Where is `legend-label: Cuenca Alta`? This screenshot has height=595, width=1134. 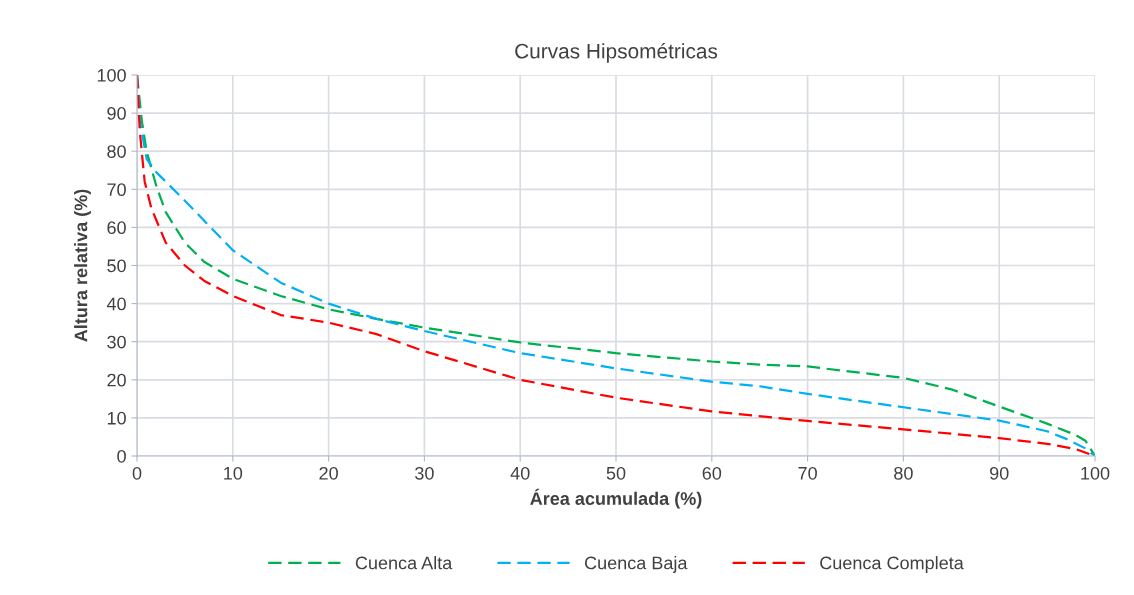 legend-label: Cuenca Alta is located at coordinates (404, 563).